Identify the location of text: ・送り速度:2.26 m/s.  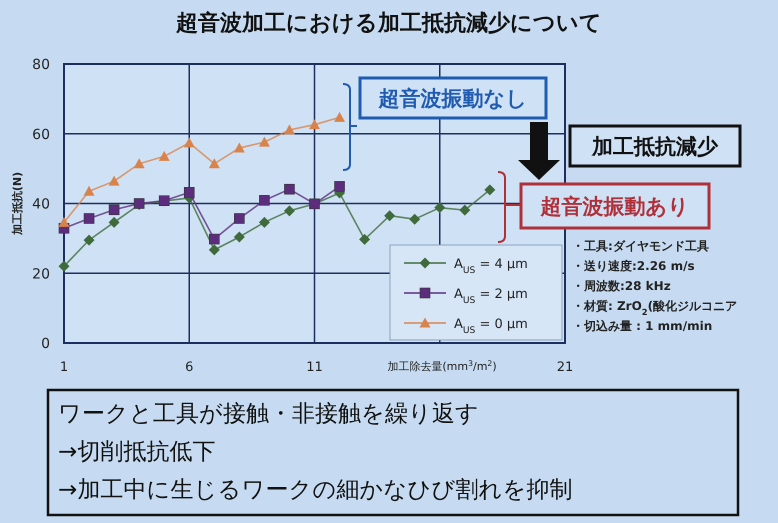
(633, 266).